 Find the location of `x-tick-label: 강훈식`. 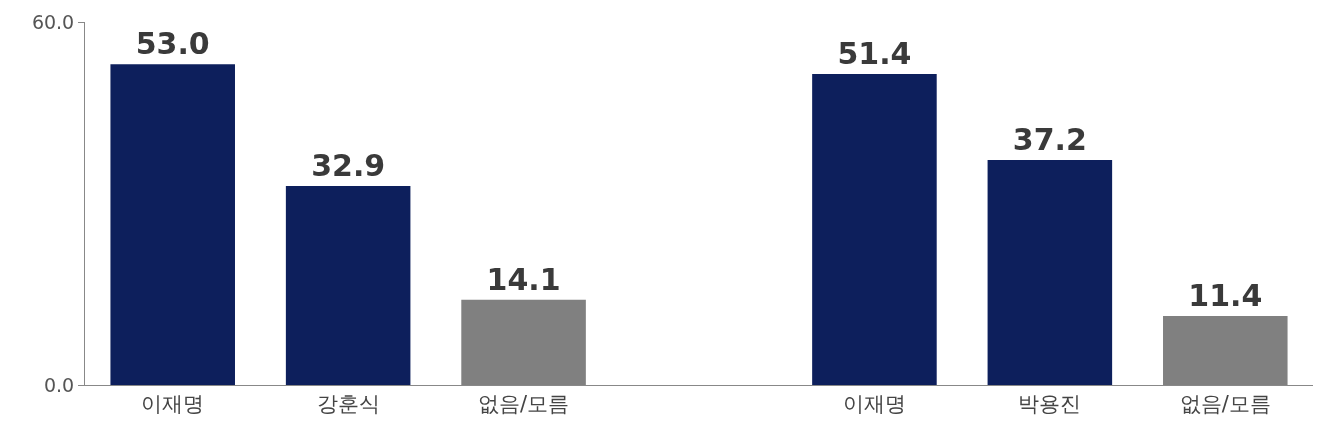

x-tick-label: 강훈식 is located at coordinates (348, 404).